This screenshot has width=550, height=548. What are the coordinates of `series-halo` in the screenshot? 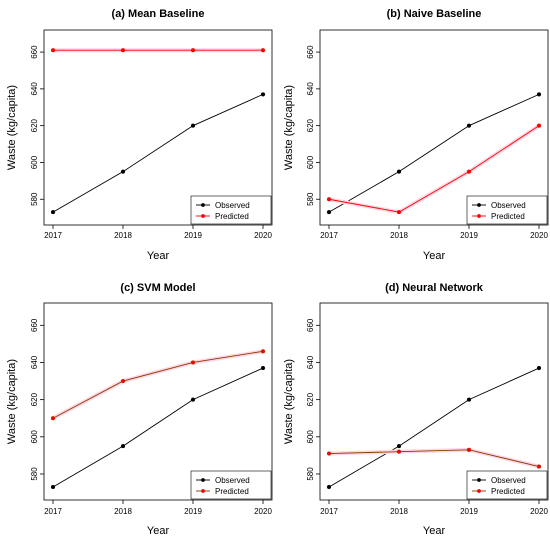 It's located at (158, 384).